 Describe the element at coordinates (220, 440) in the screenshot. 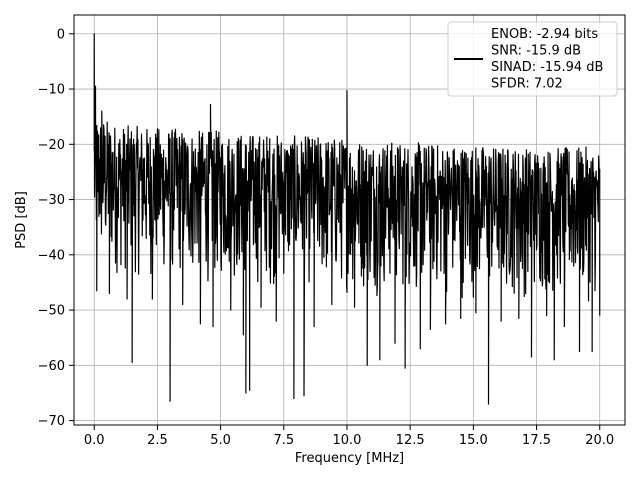

I see `x-tick-label: 5.0` at that location.